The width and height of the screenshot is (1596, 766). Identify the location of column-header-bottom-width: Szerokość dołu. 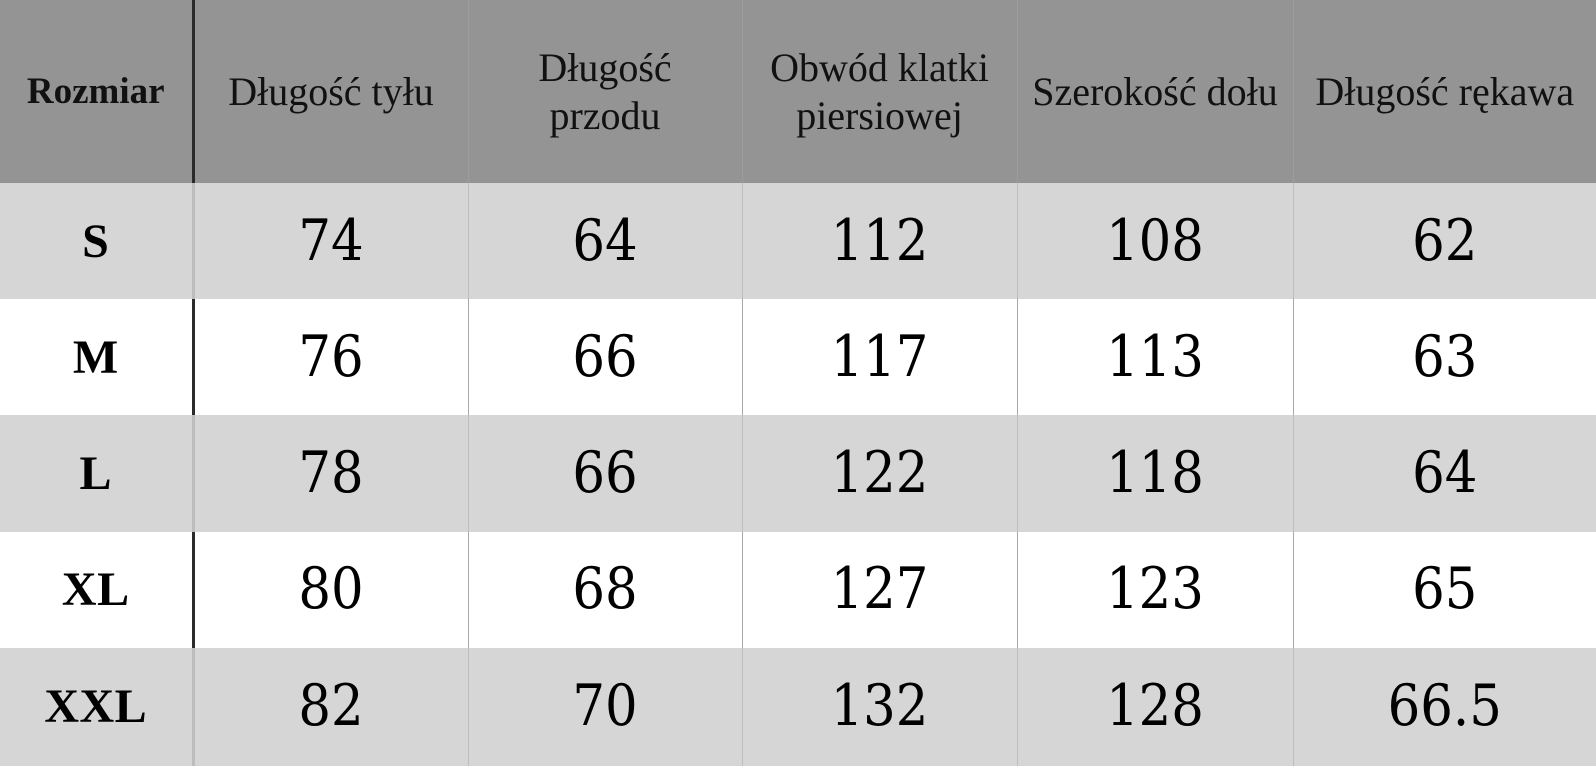
(1155, 91).